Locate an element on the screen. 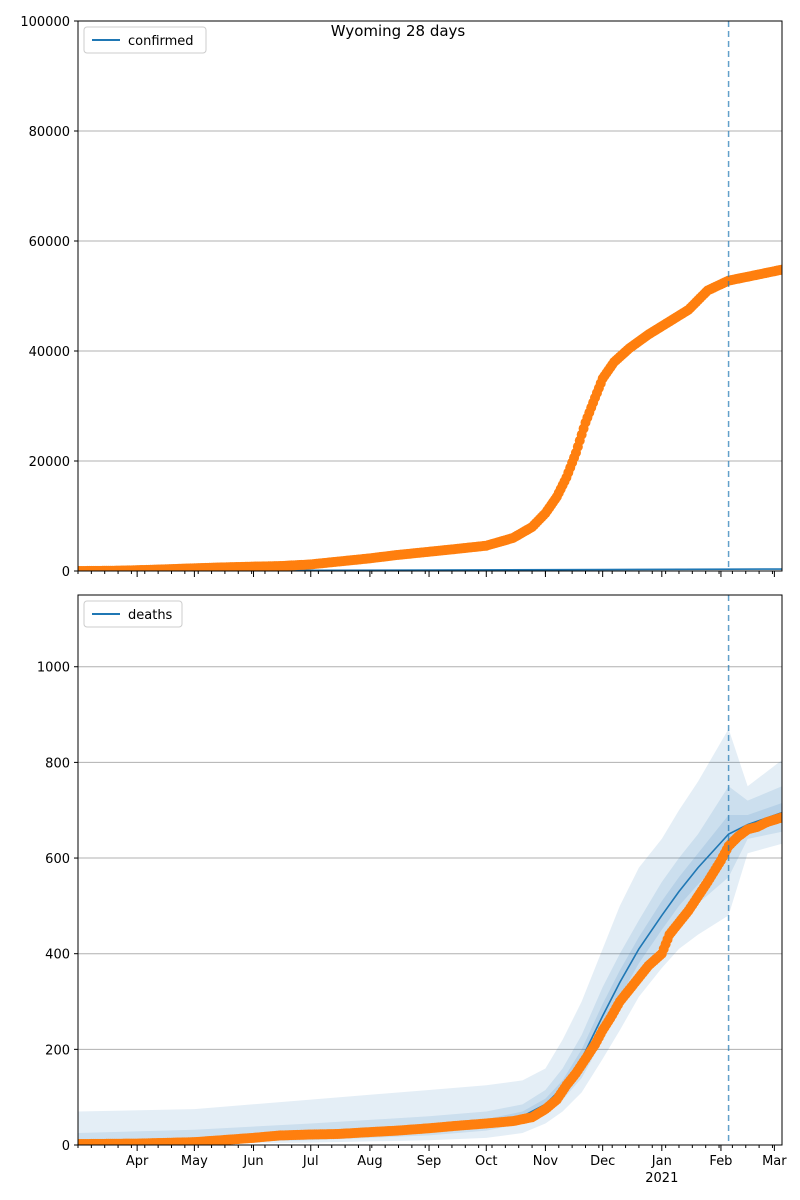 This screenshot has width=800, height=1200. x-tick-label: Apr is located at coordinates (137, 1161).